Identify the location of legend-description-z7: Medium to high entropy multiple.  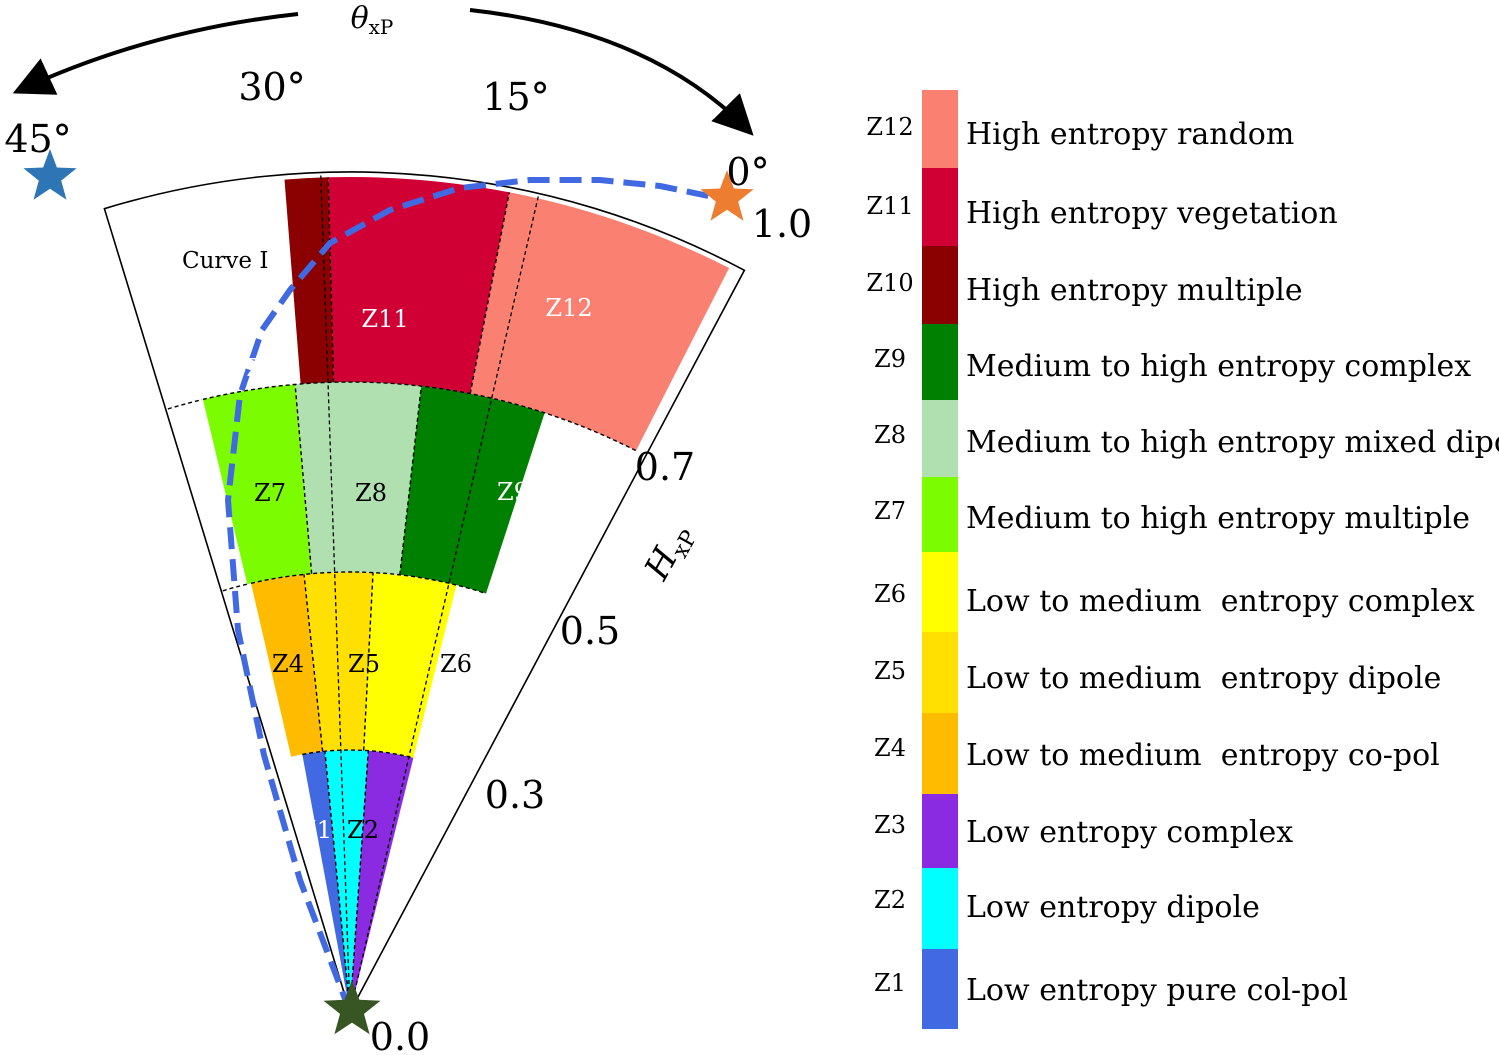
(1218, 518).